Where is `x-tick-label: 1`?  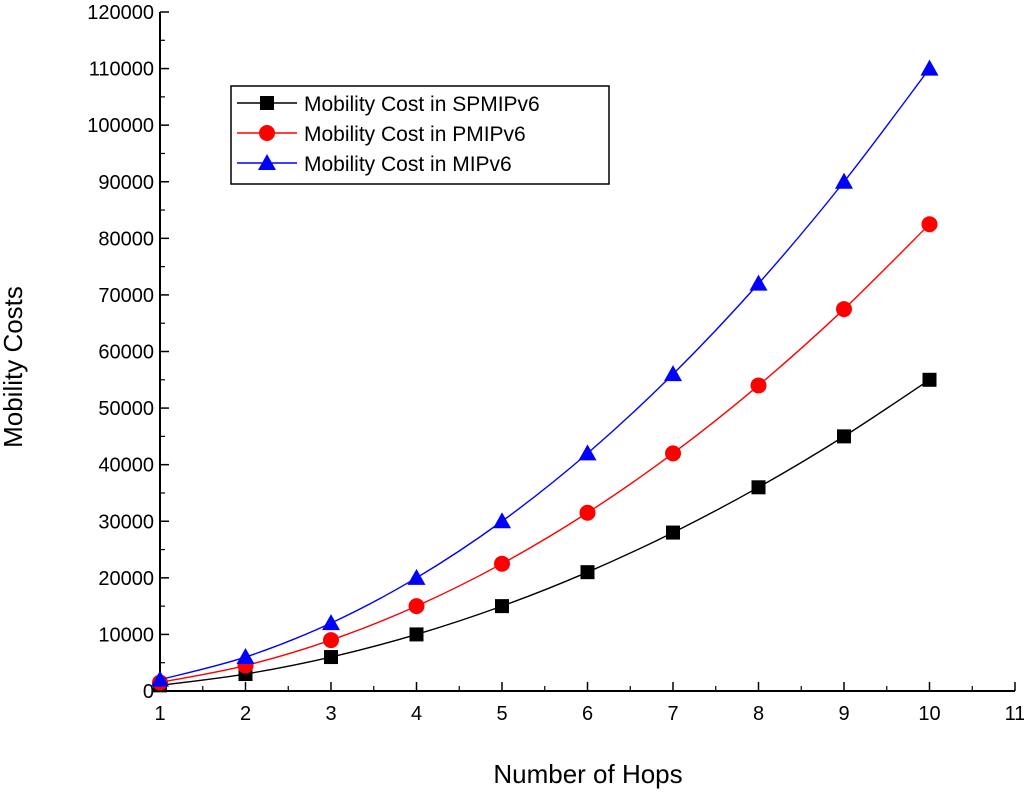 x-tick-label: 1 is located at coordinates (159, 714).